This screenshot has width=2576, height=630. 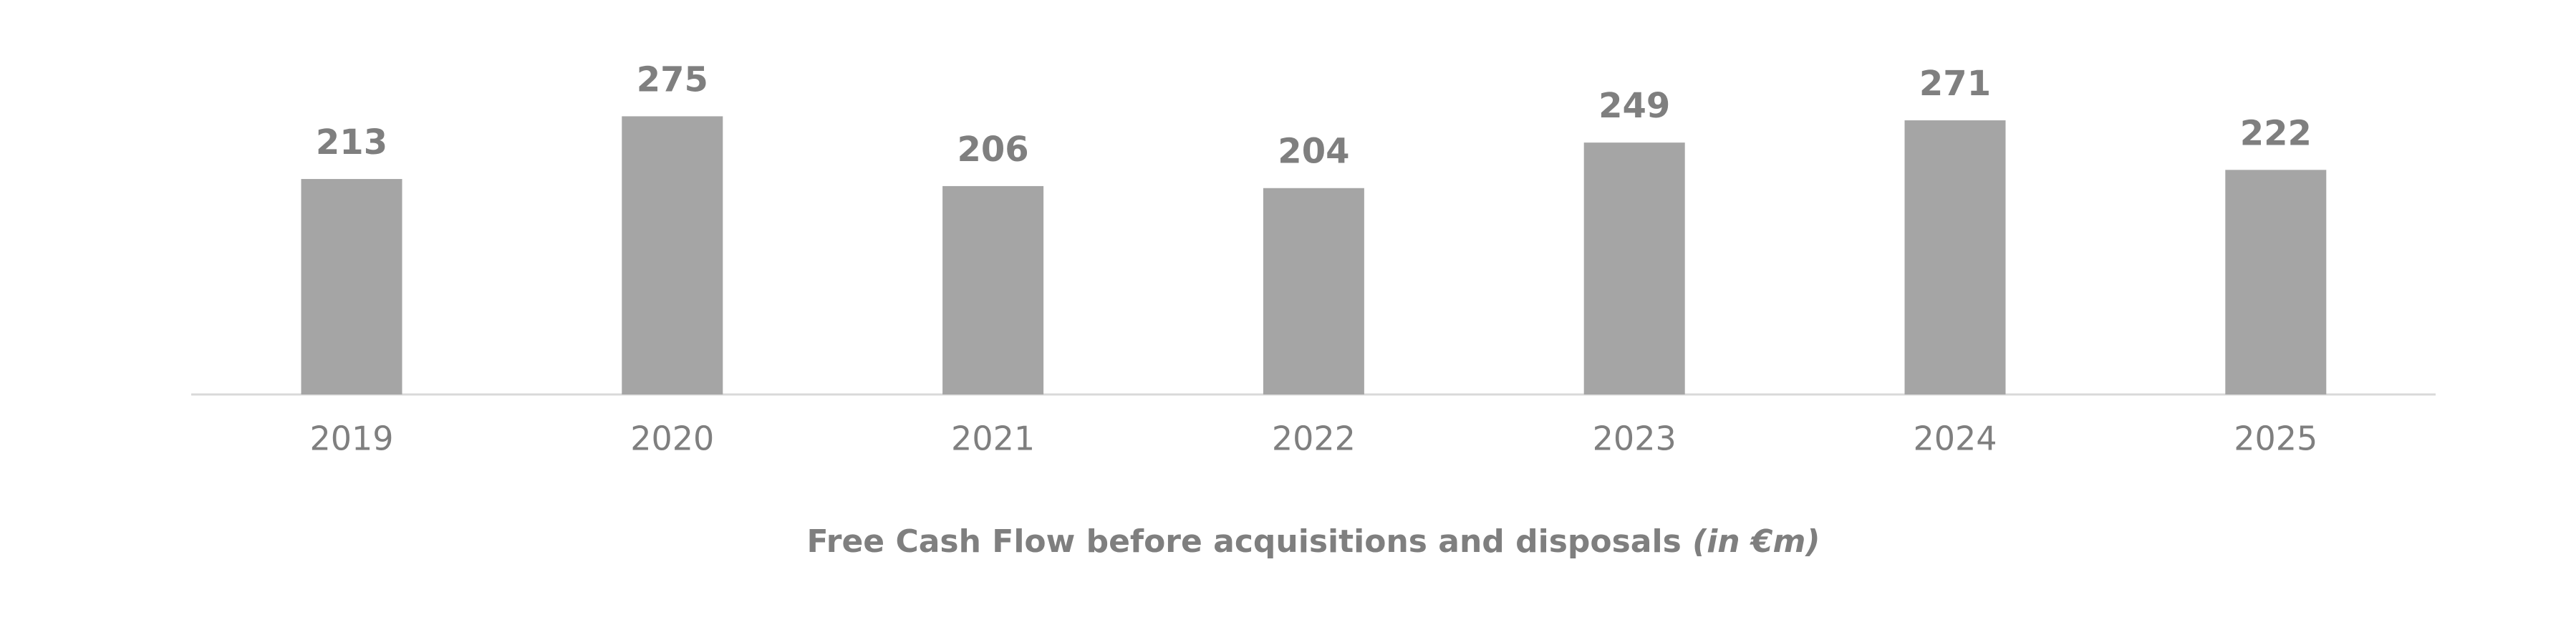 I want to click on data-label: 222, so click(x=2276, y=133).